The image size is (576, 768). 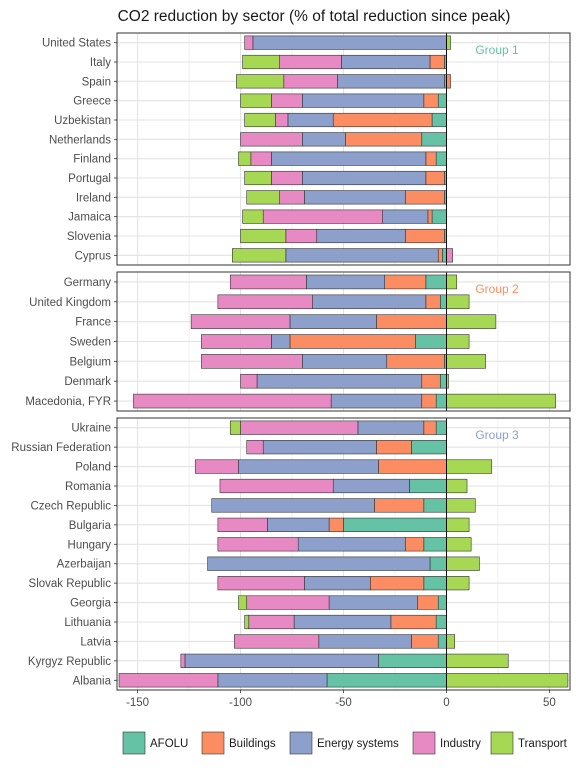 I want to click on y-tick-label: Russian Federation, so click(x=61, y=448).